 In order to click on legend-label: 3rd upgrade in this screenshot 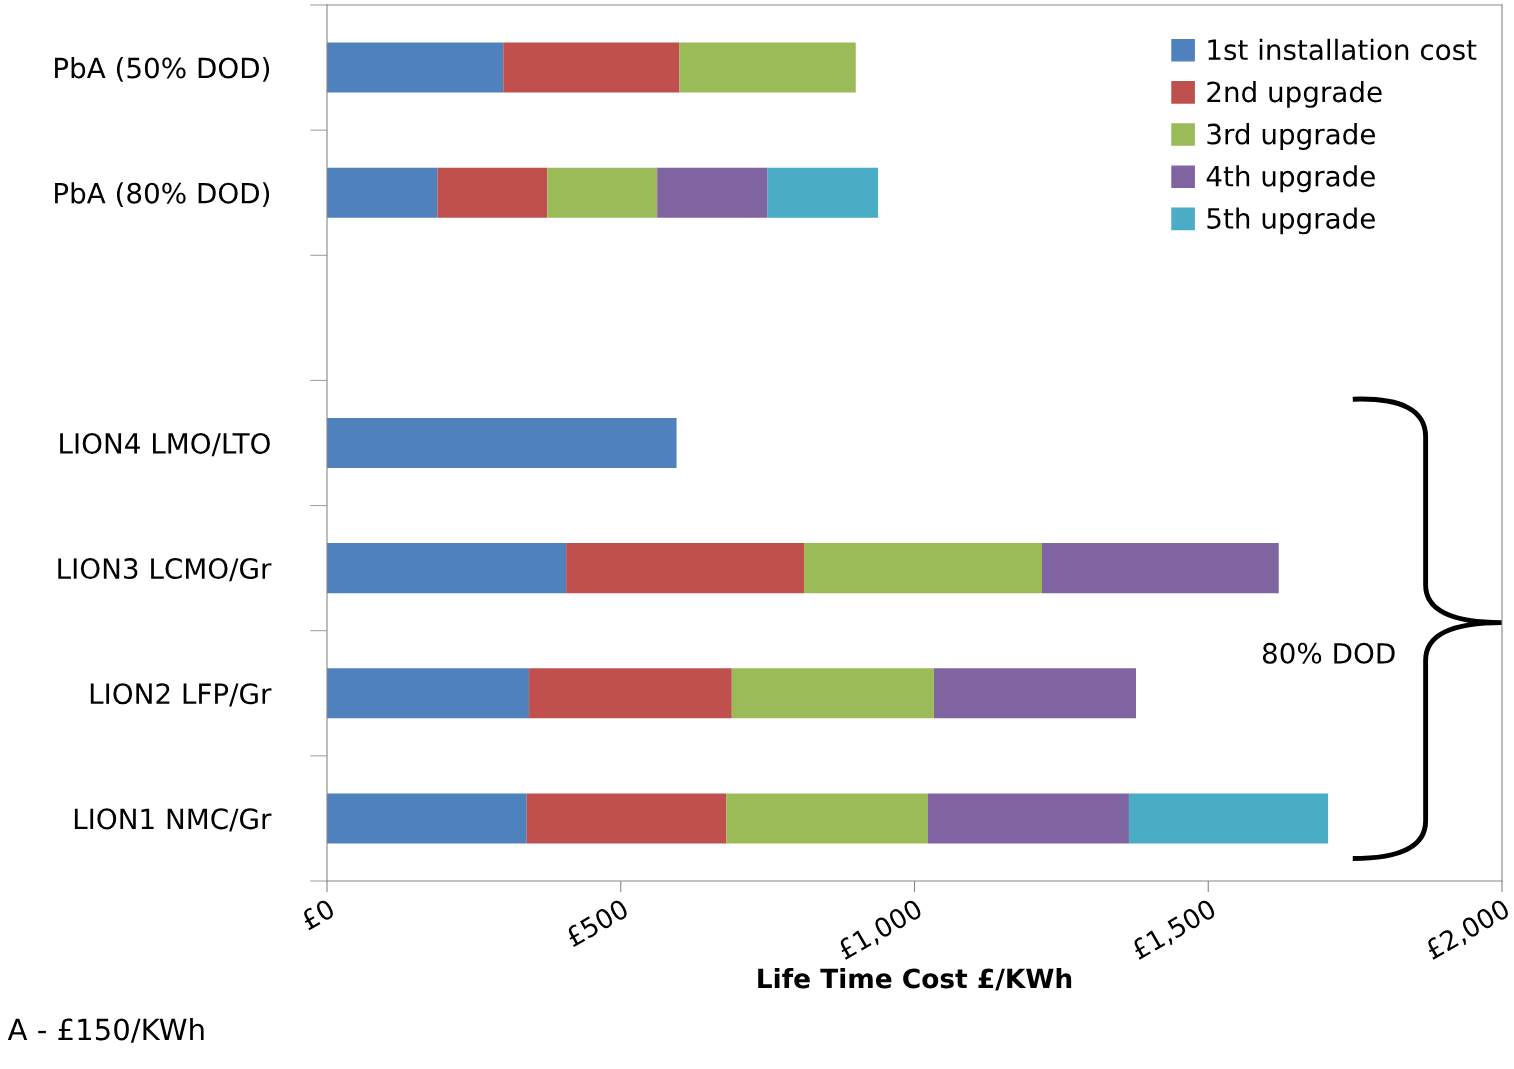, I will do `click(1291, 136)`.